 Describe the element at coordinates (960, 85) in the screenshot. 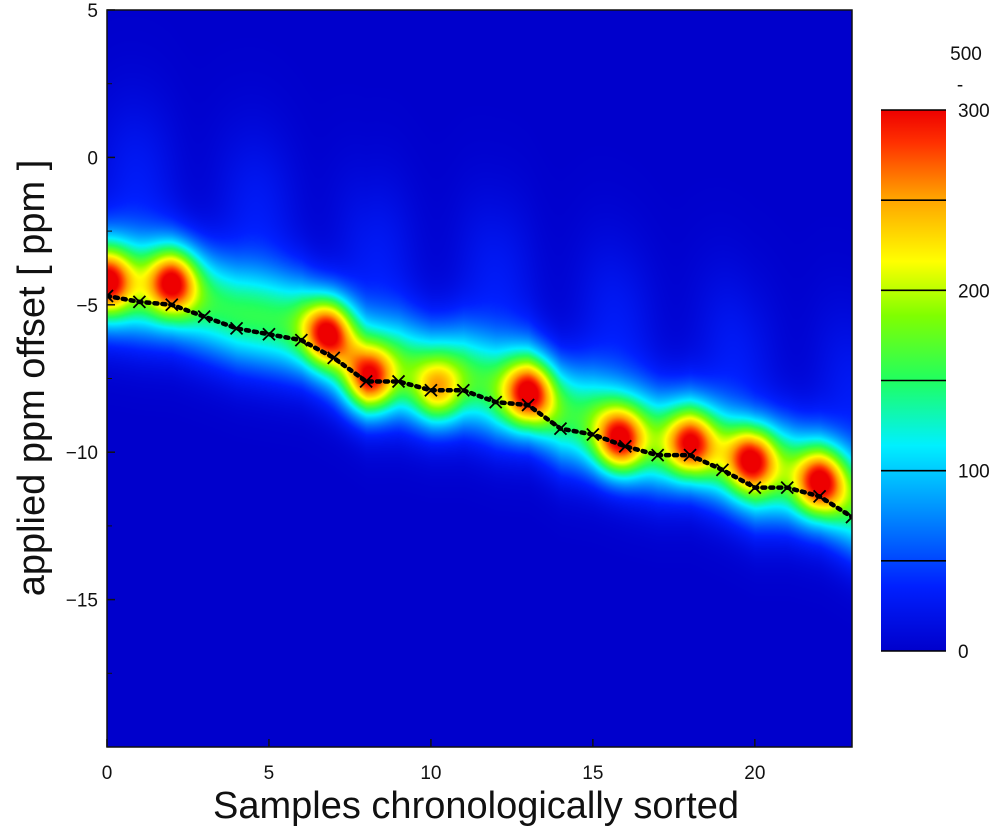

I see `colorbar-top-label-sub: -` at that location.